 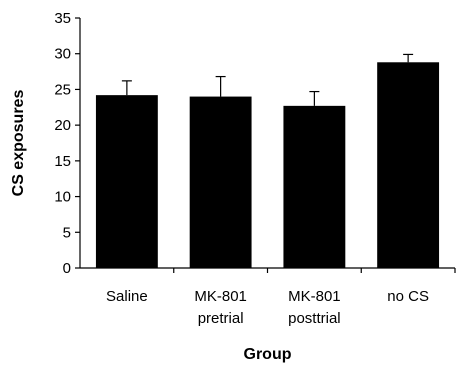 What do you see at coordinates (314, 318) in the screenshot?
I see `x-tick-label-line: posttrial` at bounding box center [314, 318].